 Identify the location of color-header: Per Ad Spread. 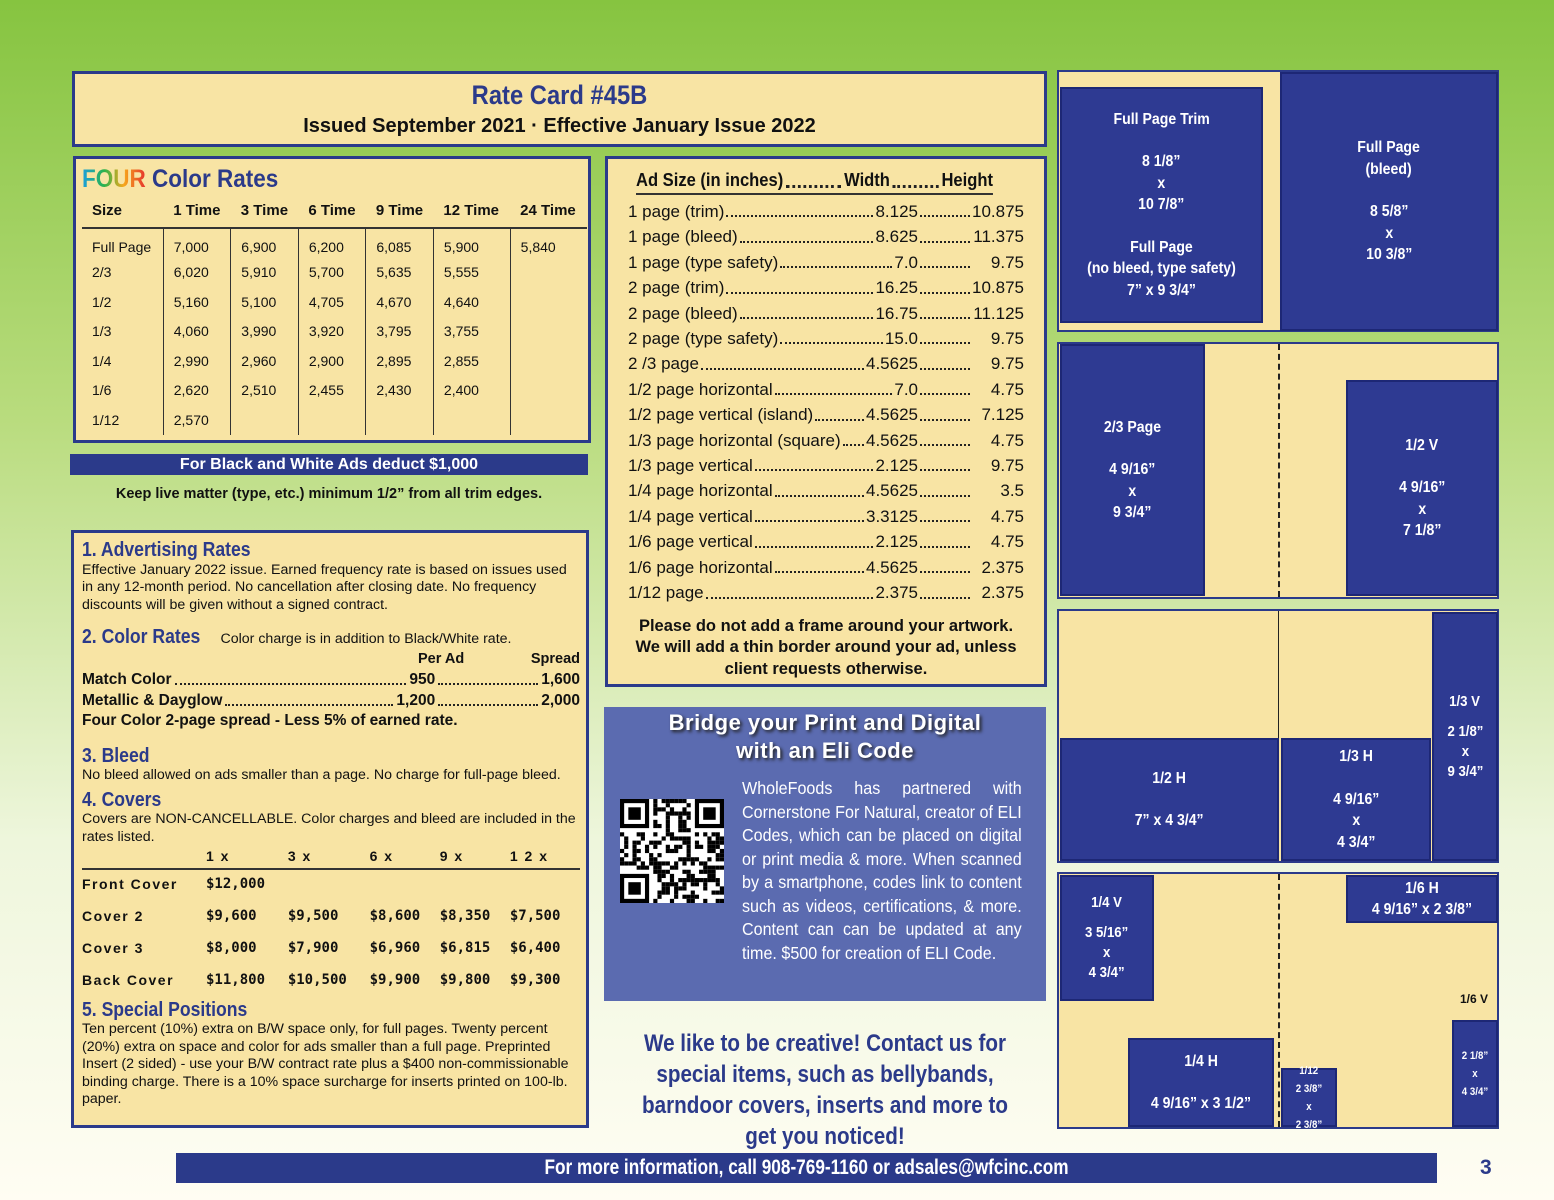
(331, 659).